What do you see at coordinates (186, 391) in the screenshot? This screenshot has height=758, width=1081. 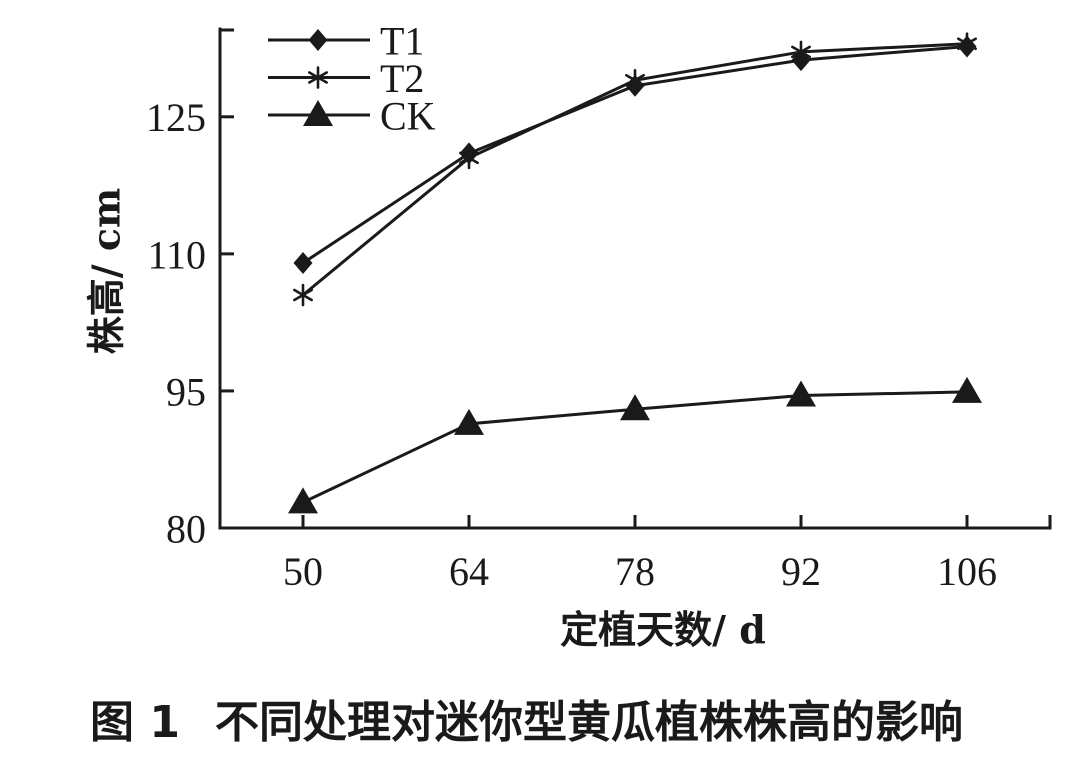 I see `y-tick-label: 95` at bounding box center [186, 391].